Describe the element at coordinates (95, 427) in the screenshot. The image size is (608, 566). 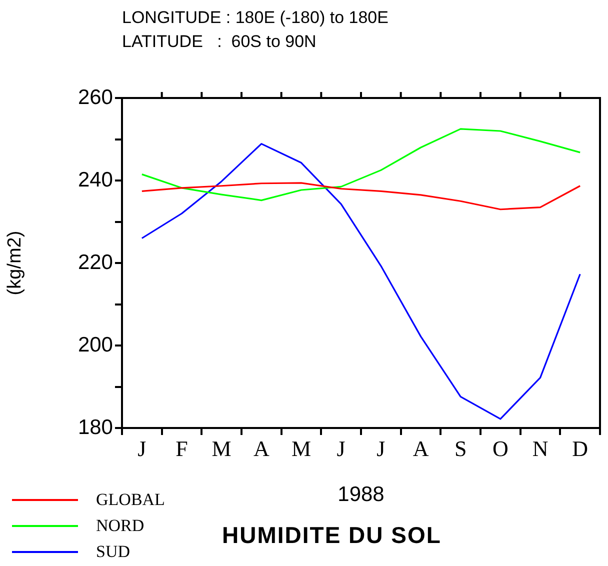
I see `y-tick-label: 180` at that location.